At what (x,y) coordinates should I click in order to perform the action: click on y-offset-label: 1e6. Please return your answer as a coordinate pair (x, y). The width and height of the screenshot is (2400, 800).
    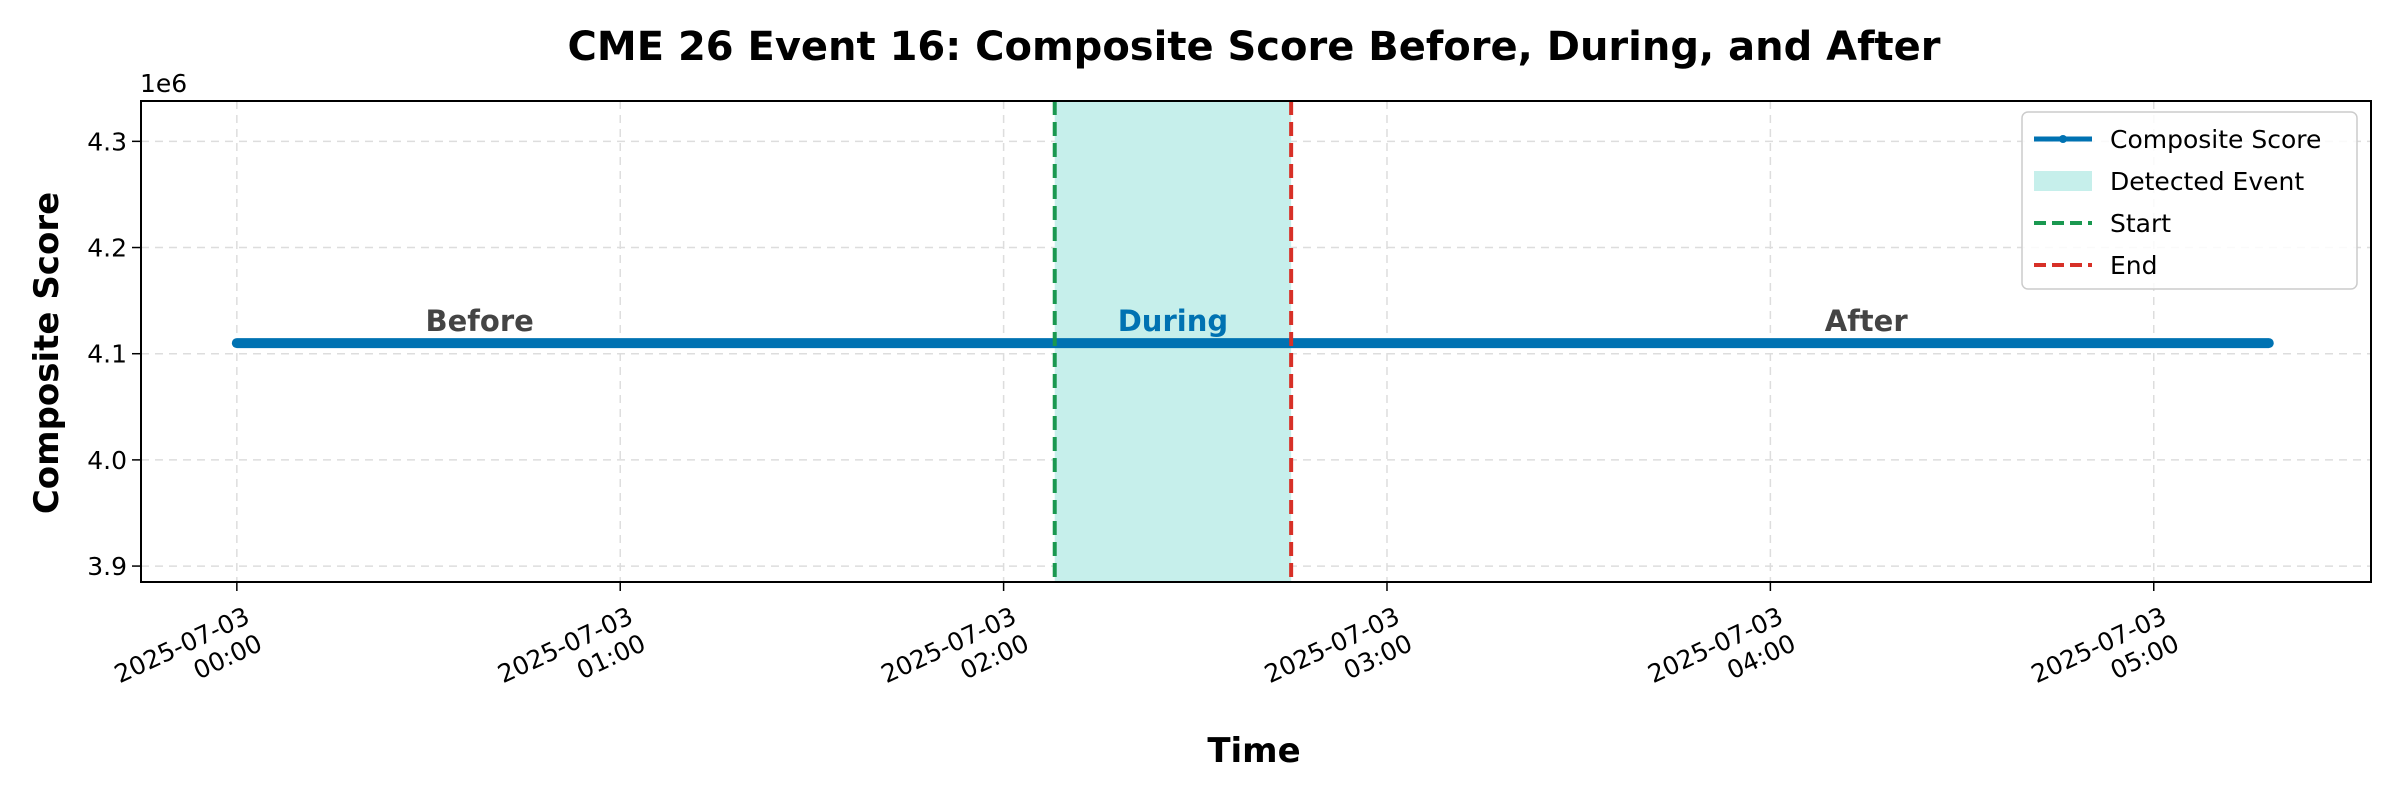
    Looking at the image, I should click on (163, 83).